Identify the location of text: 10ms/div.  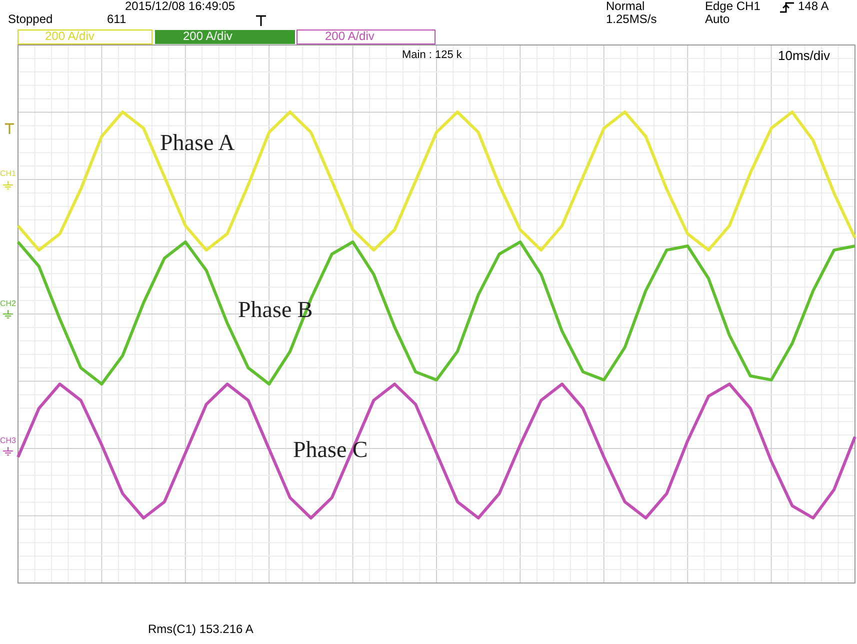
(804, 55).